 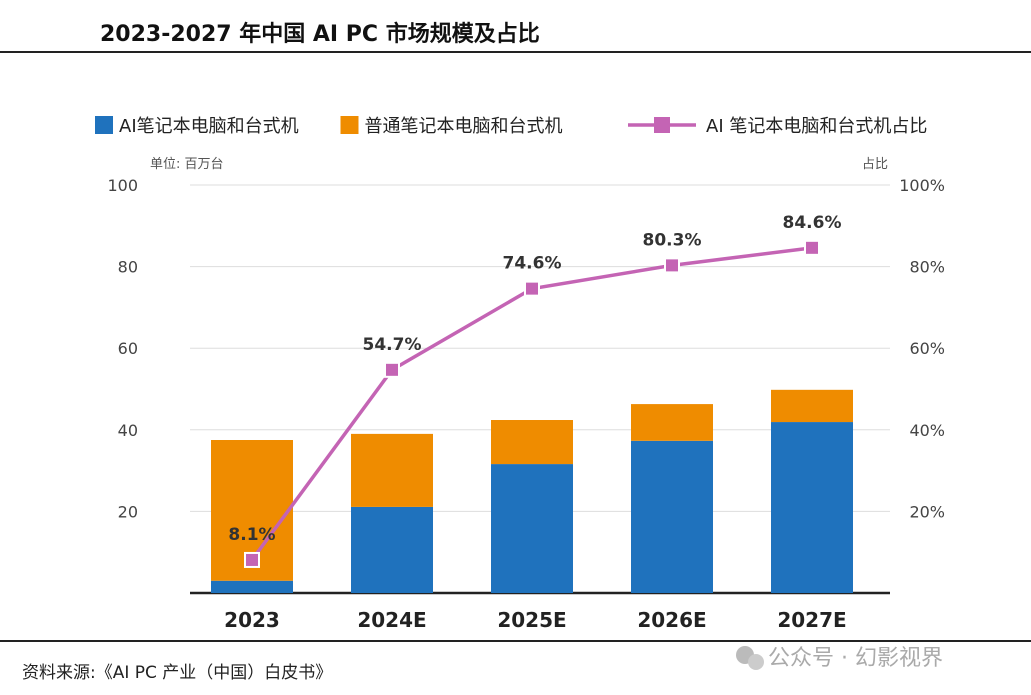 I want to click on y-tick-label: 100, so click(x=122, y=185).